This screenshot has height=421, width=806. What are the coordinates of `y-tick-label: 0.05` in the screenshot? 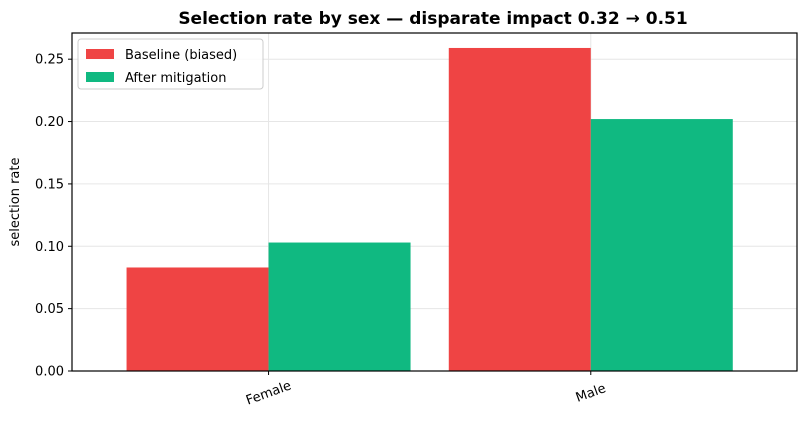 It's located at (49, 309).